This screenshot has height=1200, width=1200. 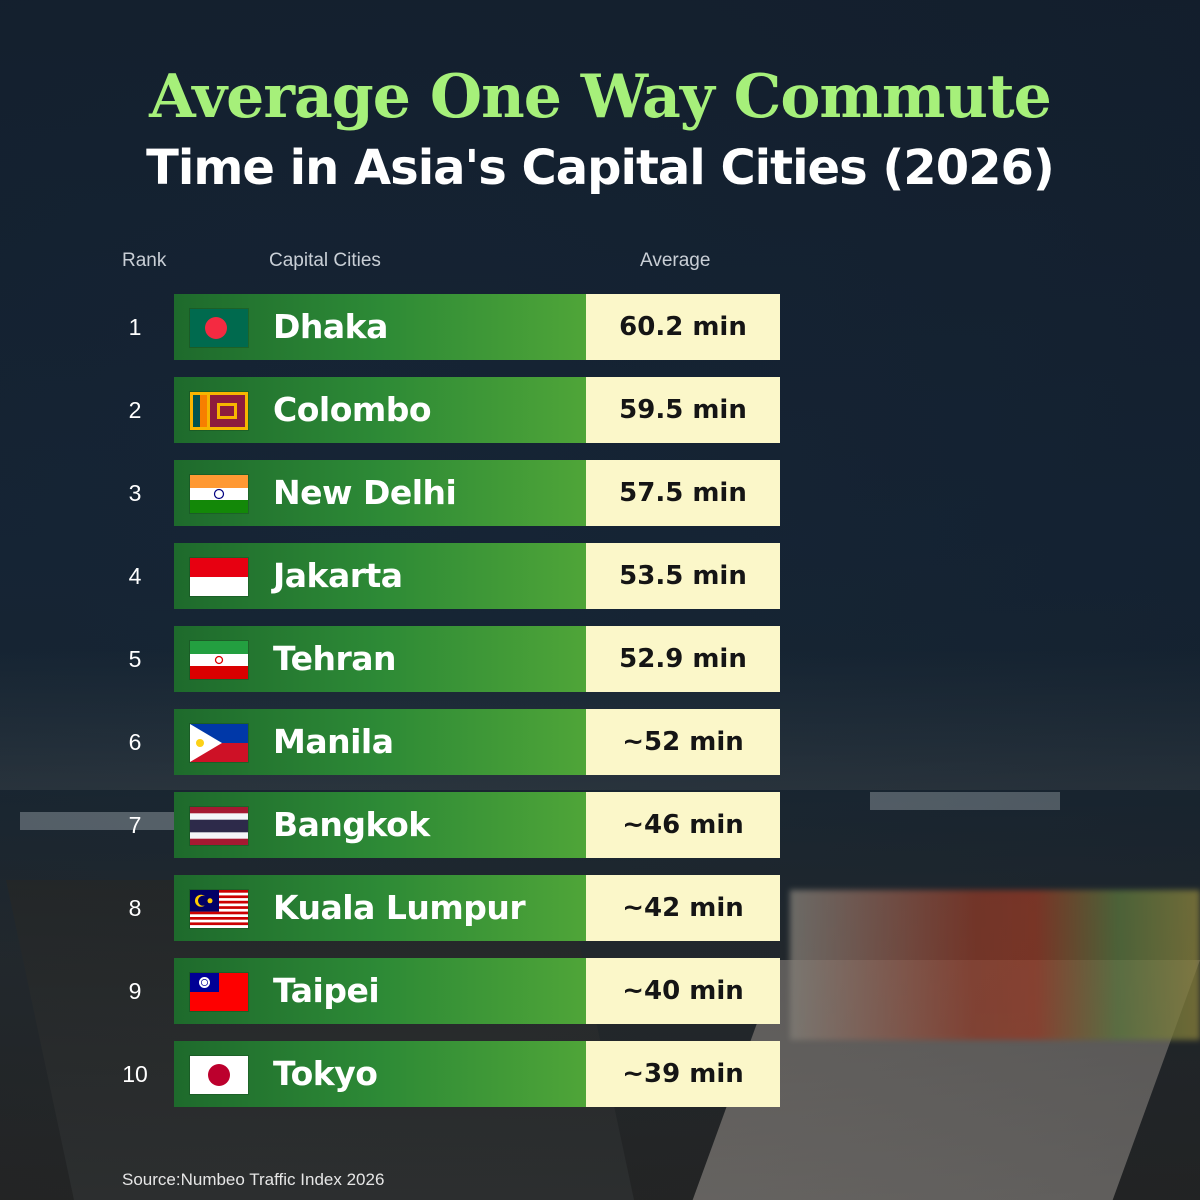 I want to click on table-row: 1 Dhaka 60.2 min, so click(x=600, y=327).